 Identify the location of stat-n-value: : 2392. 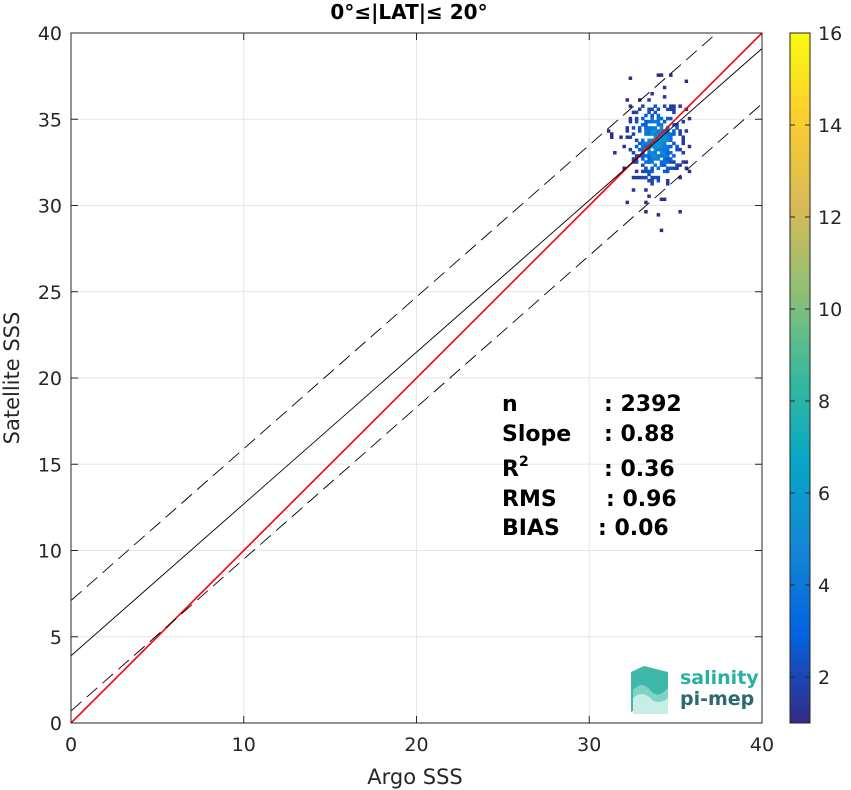
(643, 404).